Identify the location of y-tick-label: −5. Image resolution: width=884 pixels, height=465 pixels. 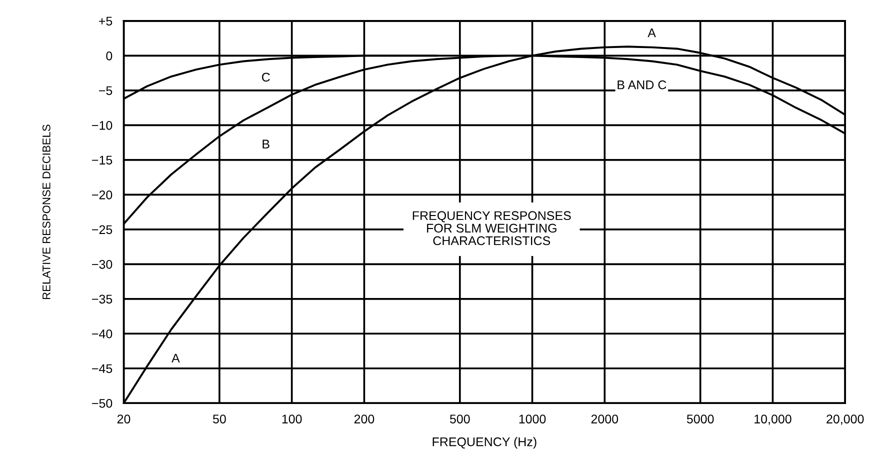
(105, 91).